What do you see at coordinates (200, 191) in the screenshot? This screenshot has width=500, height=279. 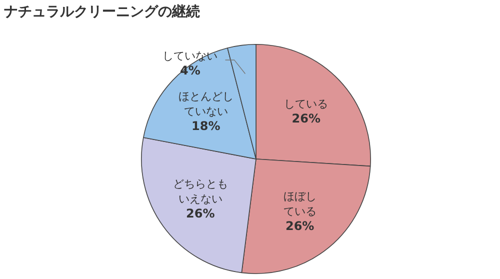 I see `slice-label: どちらともいえない` at bounding box center [200, 191].